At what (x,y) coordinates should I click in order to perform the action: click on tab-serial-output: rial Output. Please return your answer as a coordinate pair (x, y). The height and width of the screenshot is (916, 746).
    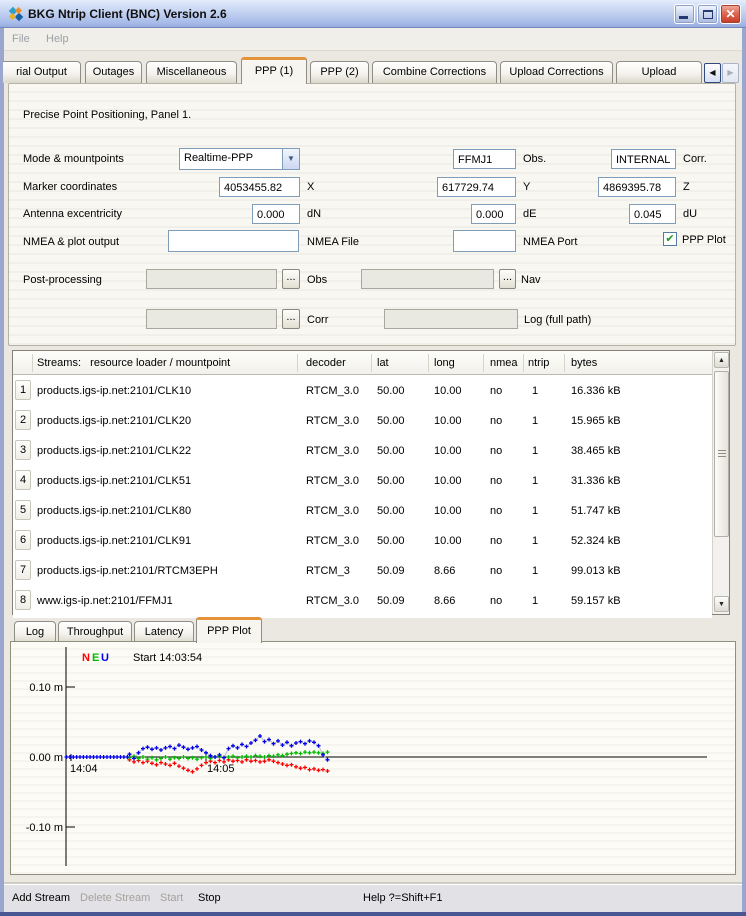
    Looking at the image, I should click on (42, 72).